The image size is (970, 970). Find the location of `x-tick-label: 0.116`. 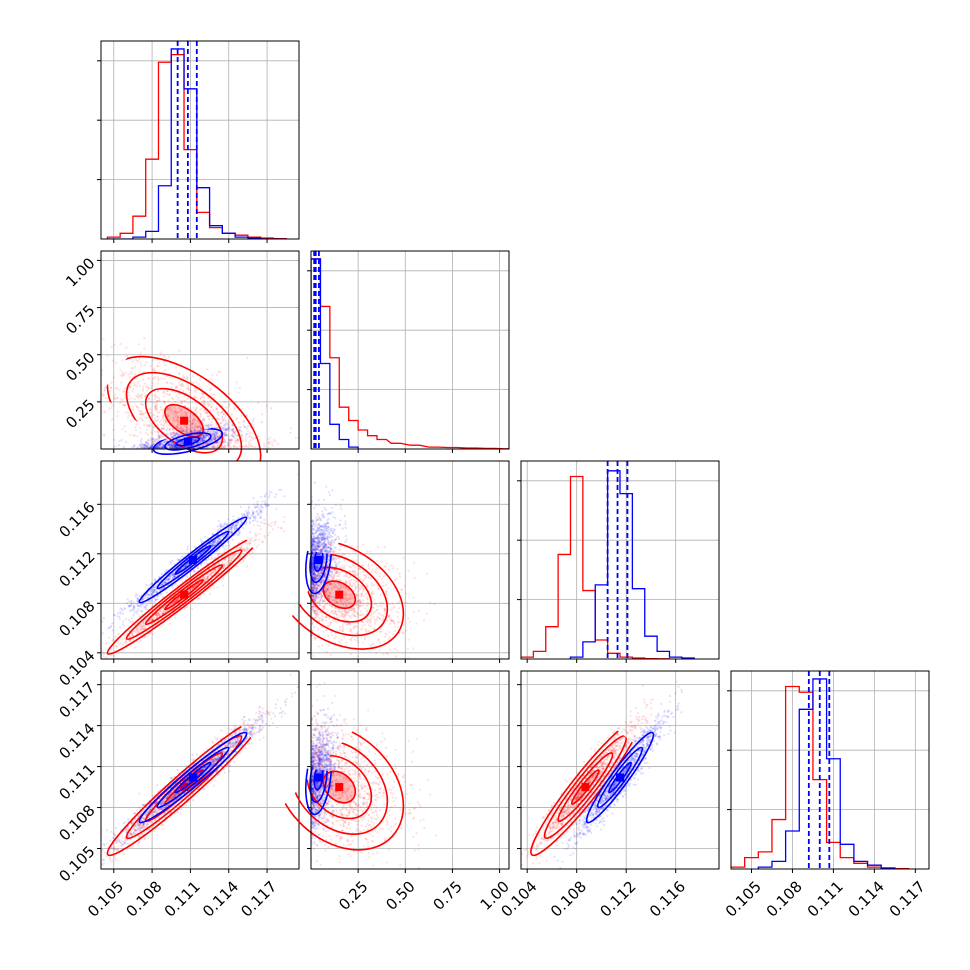

x-tick-label: 0.116 is located at coordinates (667, 898).